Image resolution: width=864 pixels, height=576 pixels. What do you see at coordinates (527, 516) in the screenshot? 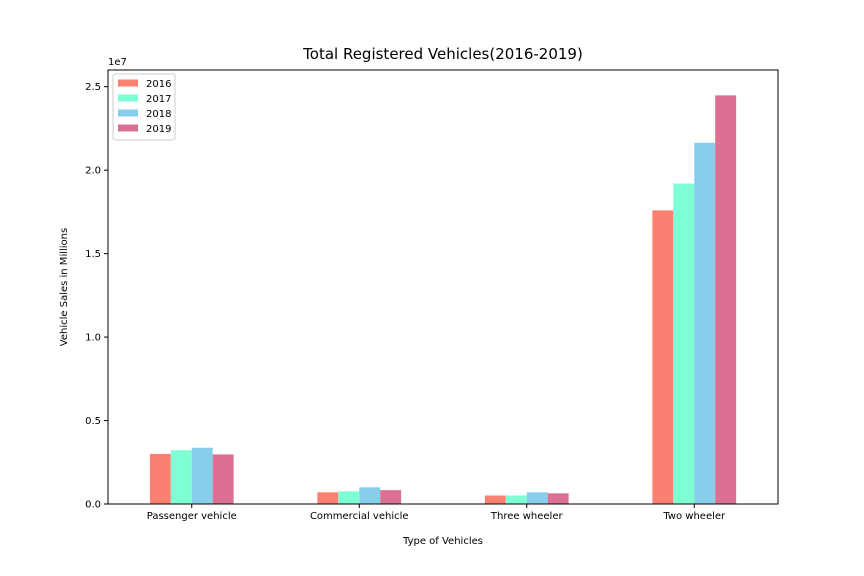
I see `x-tick-label: Three wheeler` at bounding box center [527, 516].